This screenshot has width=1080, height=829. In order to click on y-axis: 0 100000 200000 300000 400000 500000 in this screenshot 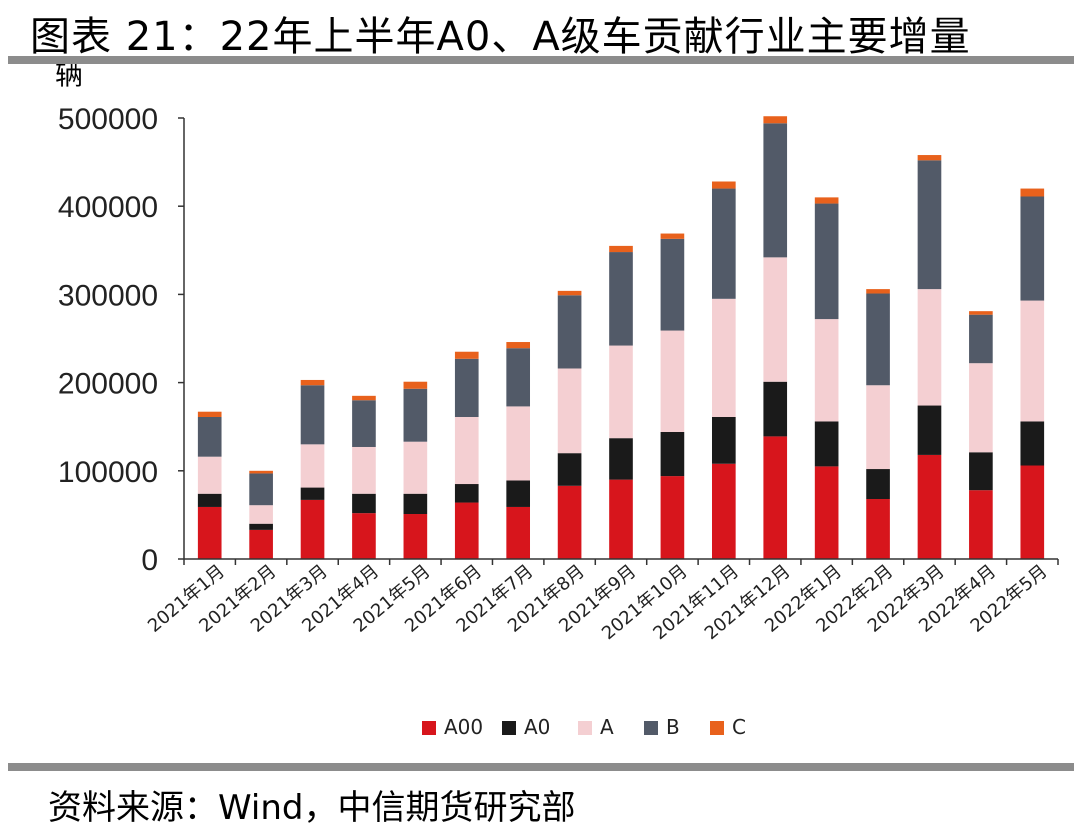, I will do `click(121, 340)`.